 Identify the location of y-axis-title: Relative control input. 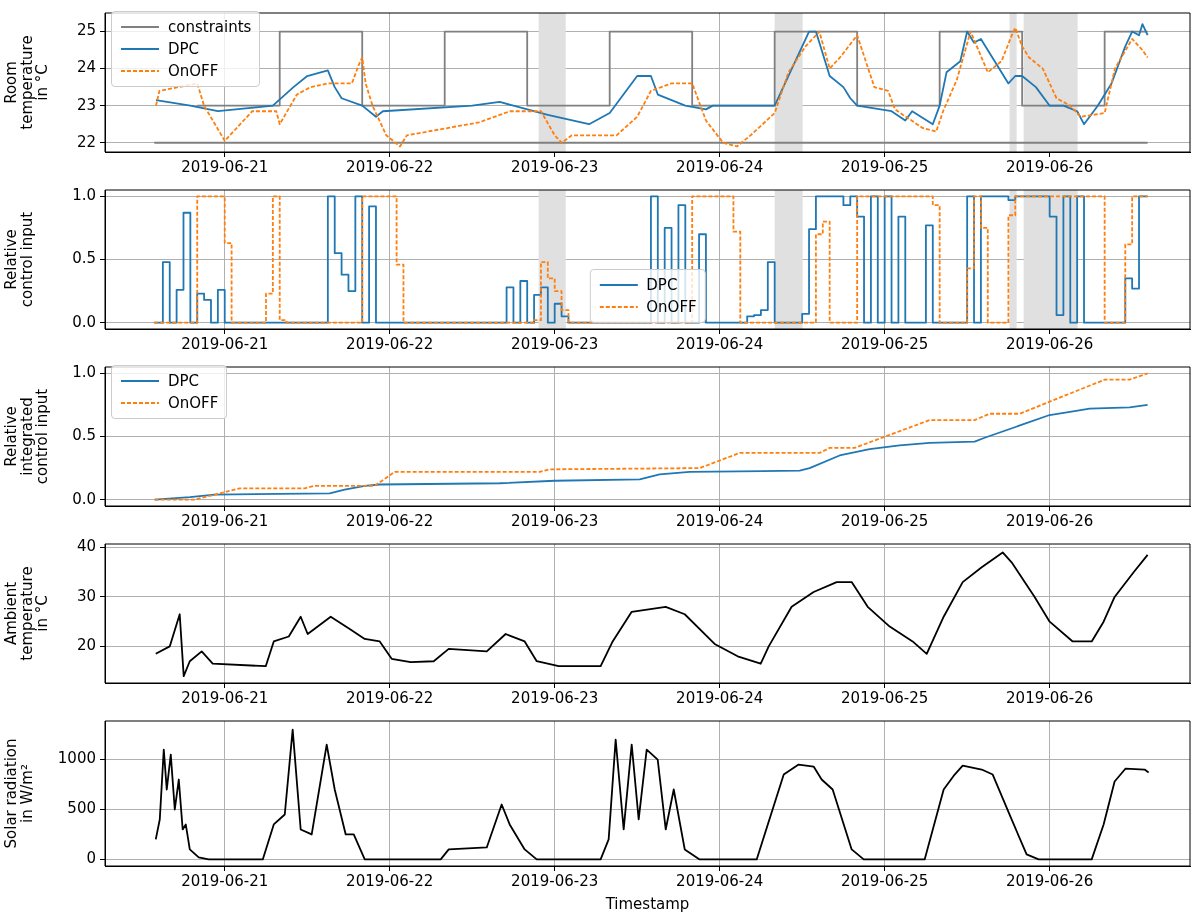
(18, 259).